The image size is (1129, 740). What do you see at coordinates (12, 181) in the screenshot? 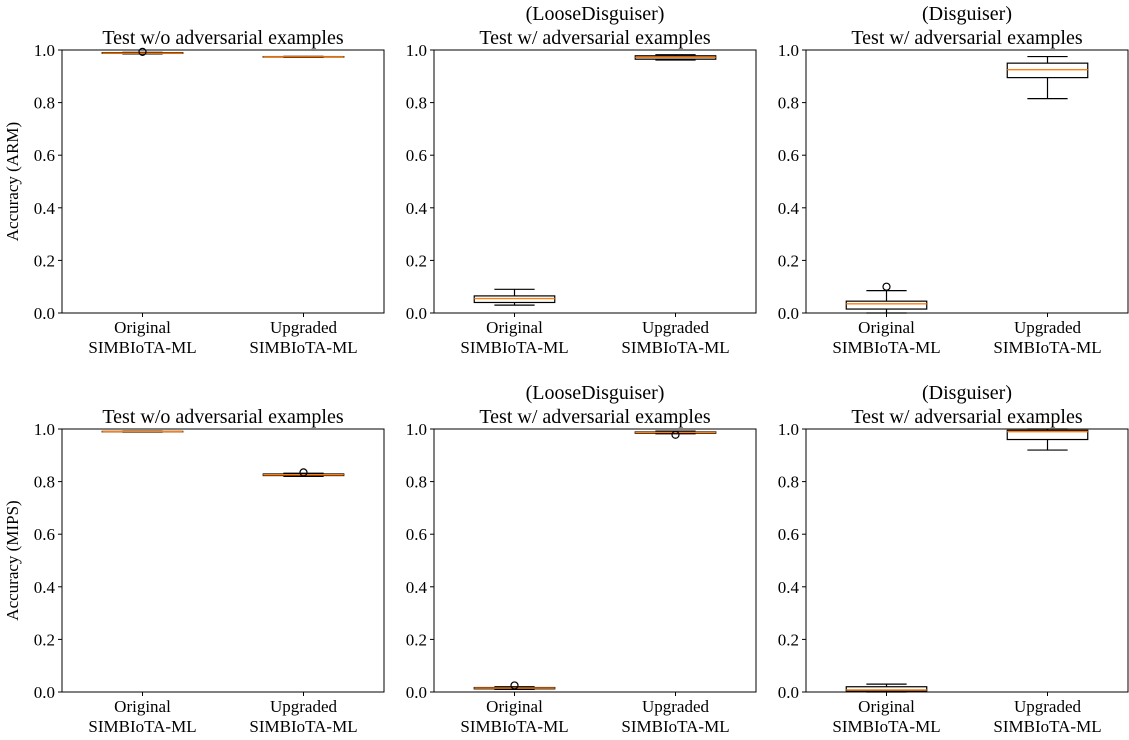
I see `y-axis-label: Accuracy (ARM)` at bounding box center [12, 181].